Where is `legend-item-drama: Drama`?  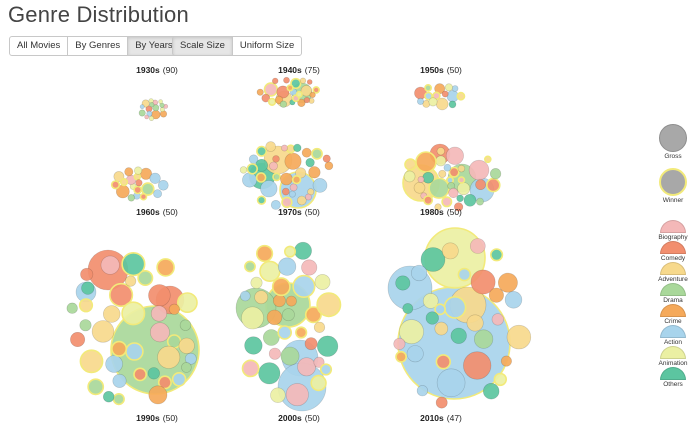
legend-item-drama: Drama is located at coordinates (673, 293).